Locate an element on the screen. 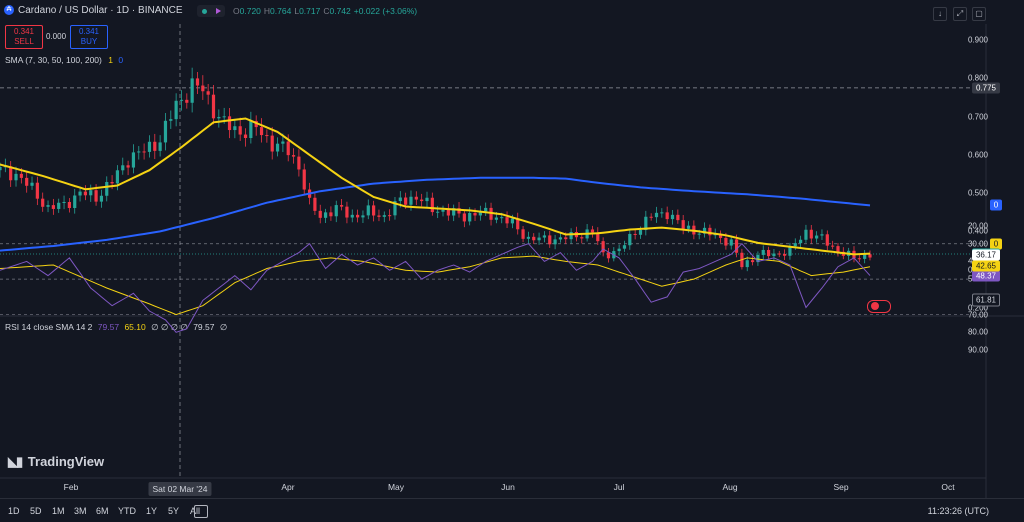  maximize-icon: ▢ is located at coordinates (979, 14).